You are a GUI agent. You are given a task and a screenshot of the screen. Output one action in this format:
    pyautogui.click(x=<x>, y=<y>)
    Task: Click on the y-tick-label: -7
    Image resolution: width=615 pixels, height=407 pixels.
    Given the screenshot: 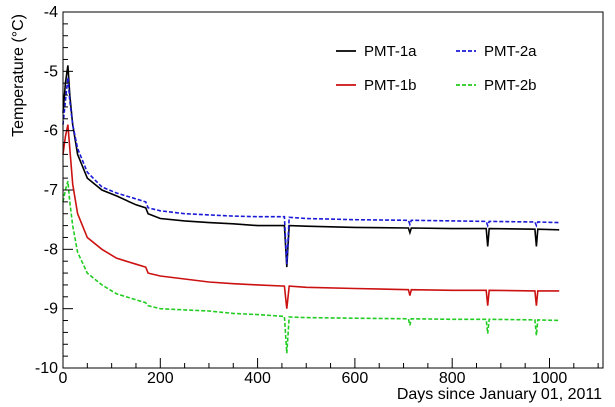 What is the action you would take?
    pyautogui.click(x=51, y=190)
    